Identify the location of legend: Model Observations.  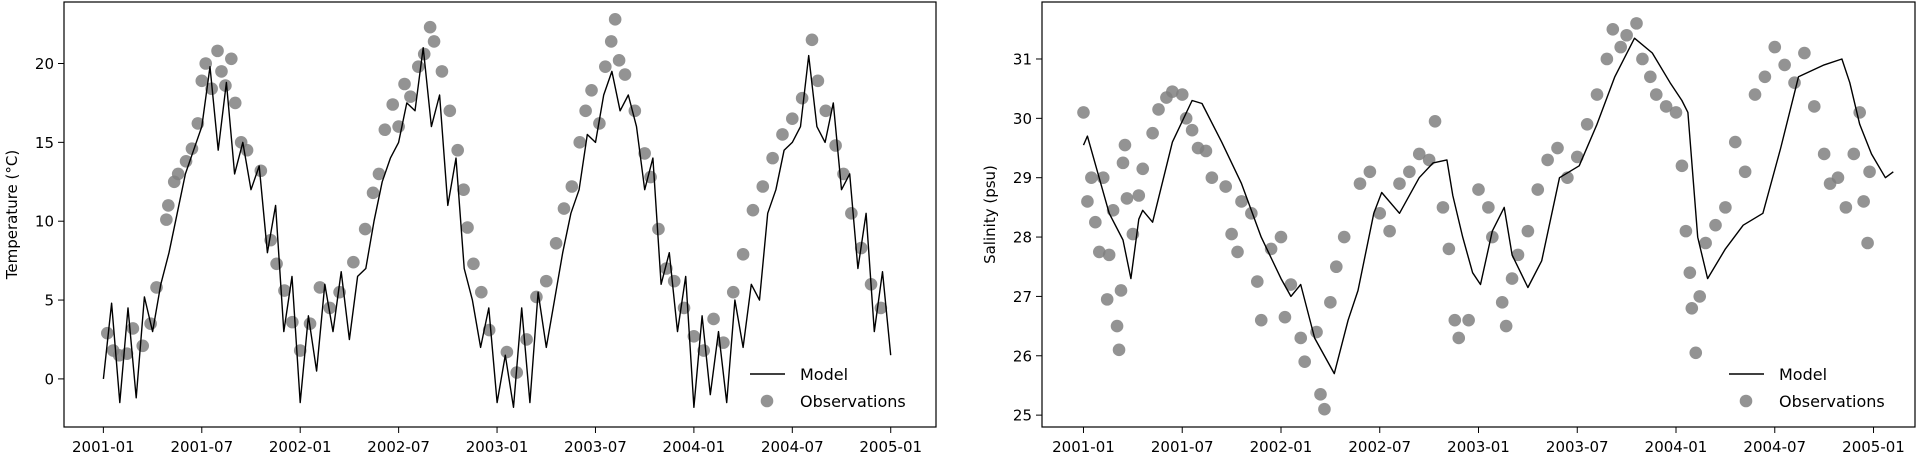
(1807, 388).